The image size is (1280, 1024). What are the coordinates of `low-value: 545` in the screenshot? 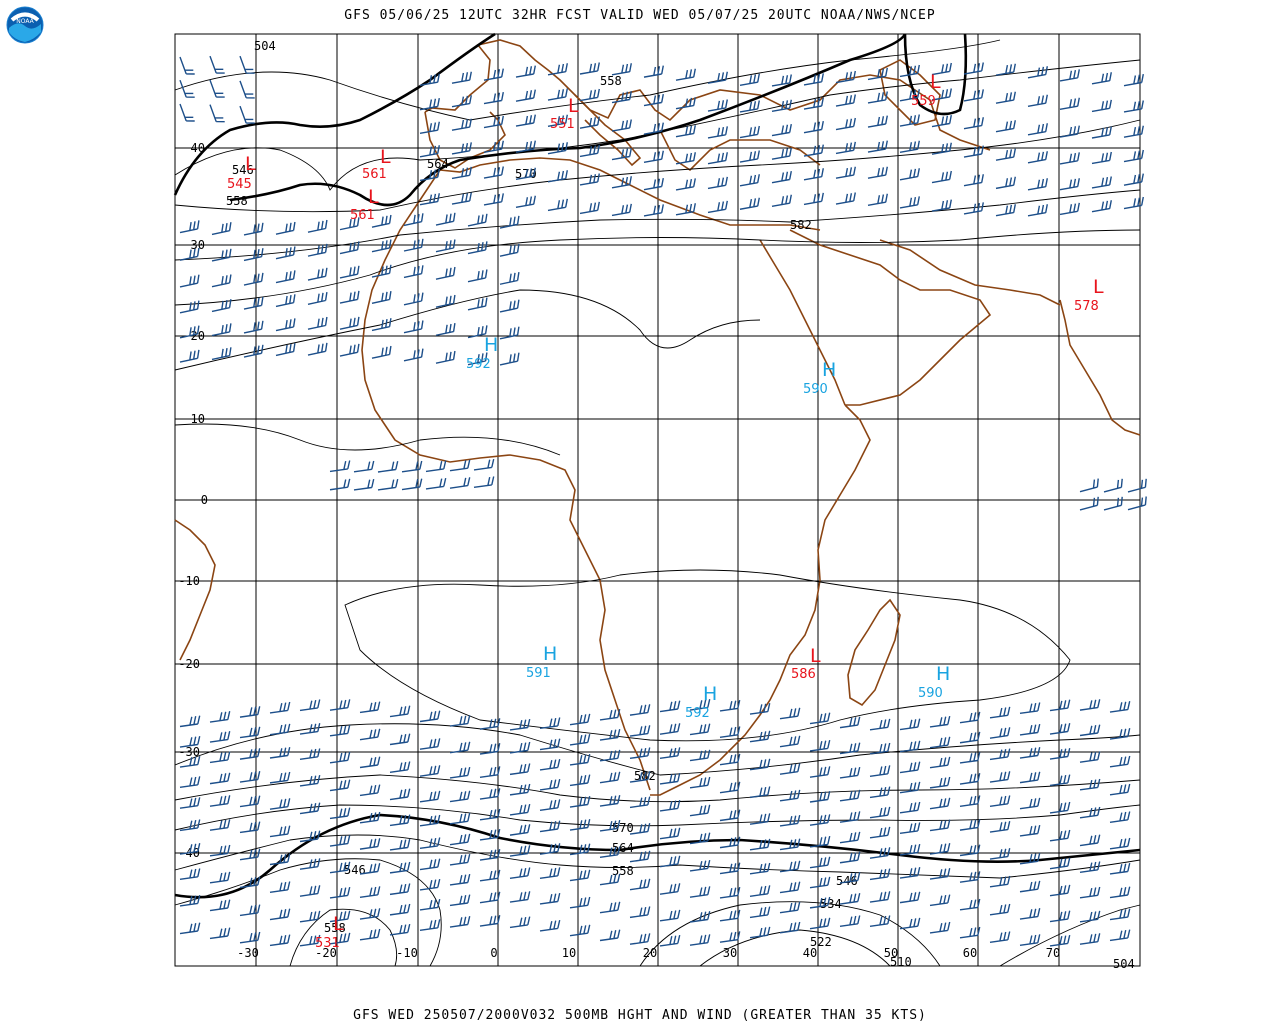 It's located at (239, 184).